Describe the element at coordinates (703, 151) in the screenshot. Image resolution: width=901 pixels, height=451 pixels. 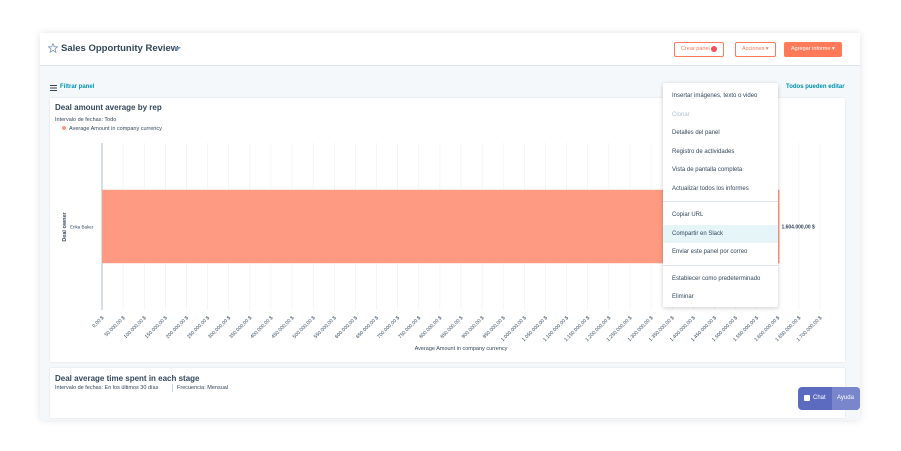
I see `menu-item: Registro de actividades` at that location.